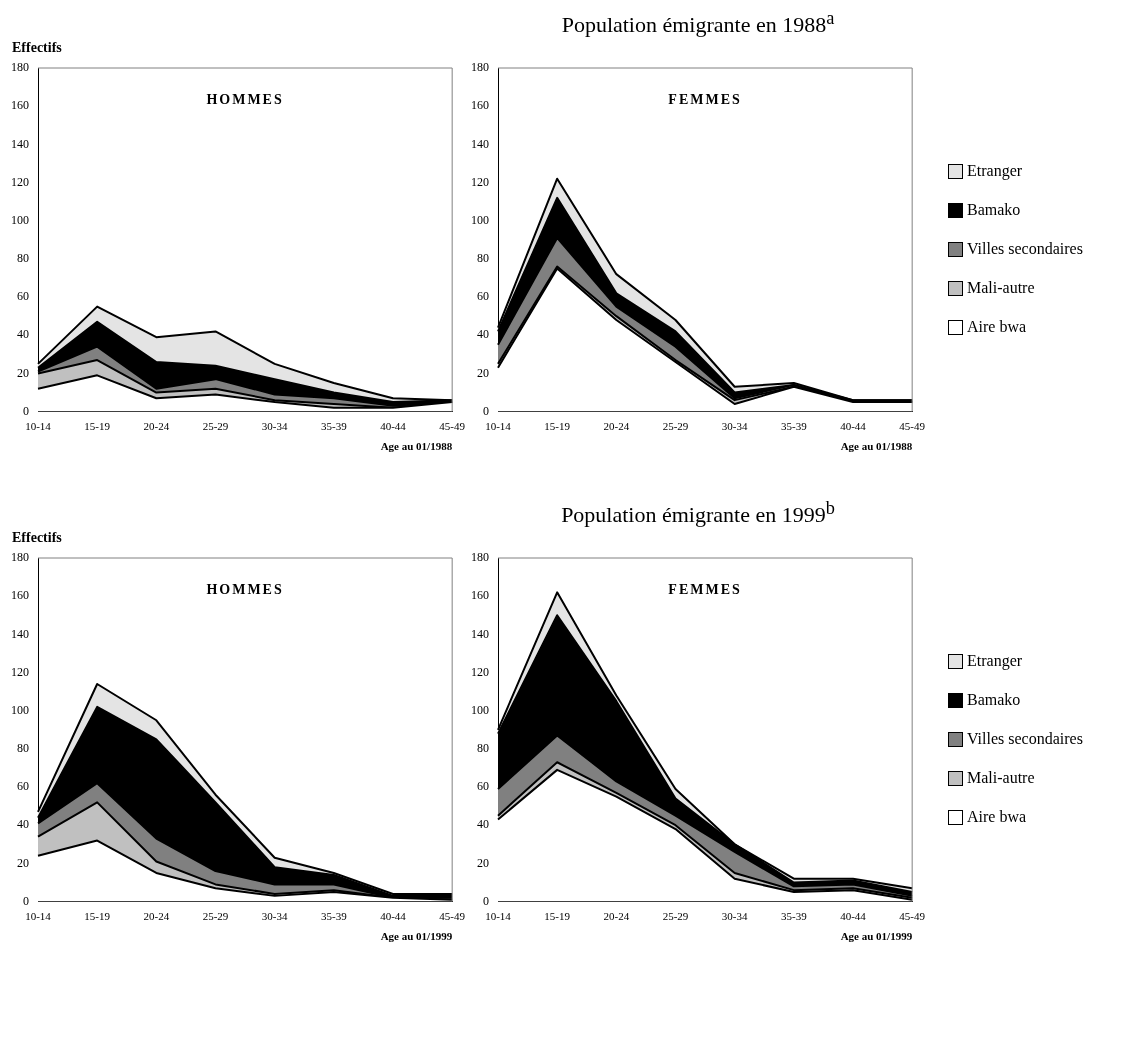 The image size is (1134, 1062). I want to click on chart-title: Population émigrante en 1988$^{a}$, so click(698, 23).